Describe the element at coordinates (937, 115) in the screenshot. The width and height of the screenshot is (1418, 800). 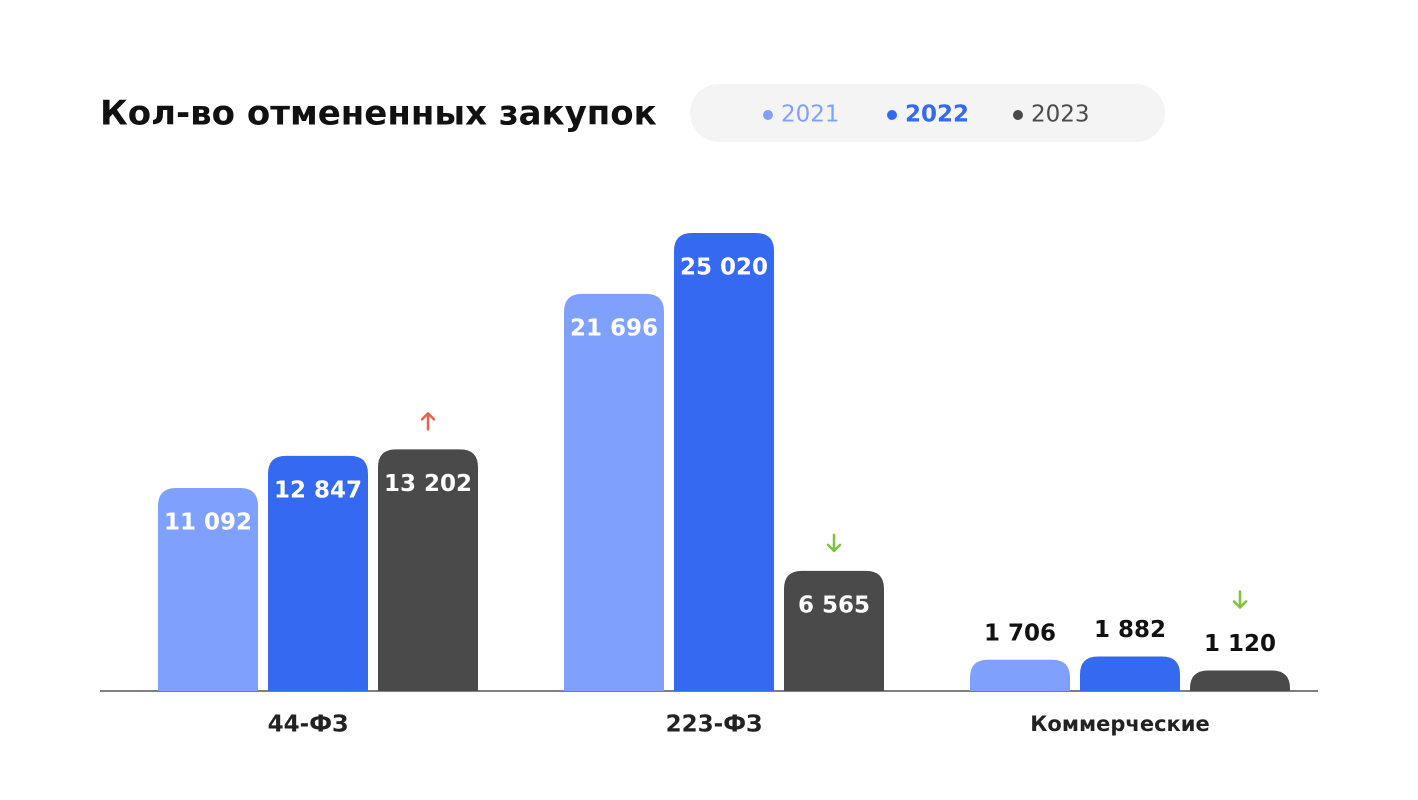
I see `legend-label: 2022` at that location.